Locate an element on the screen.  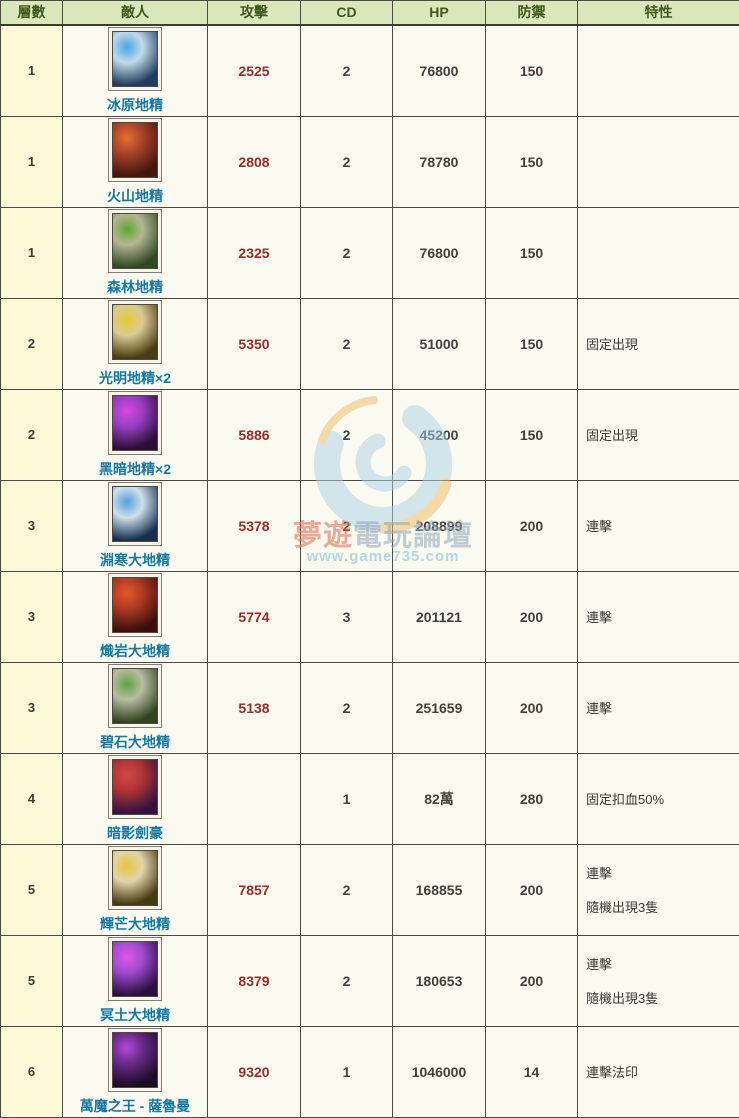
enemy-name-link: 萬魔之王 - 薩魯曼 is located at coordinates (135, 1106).